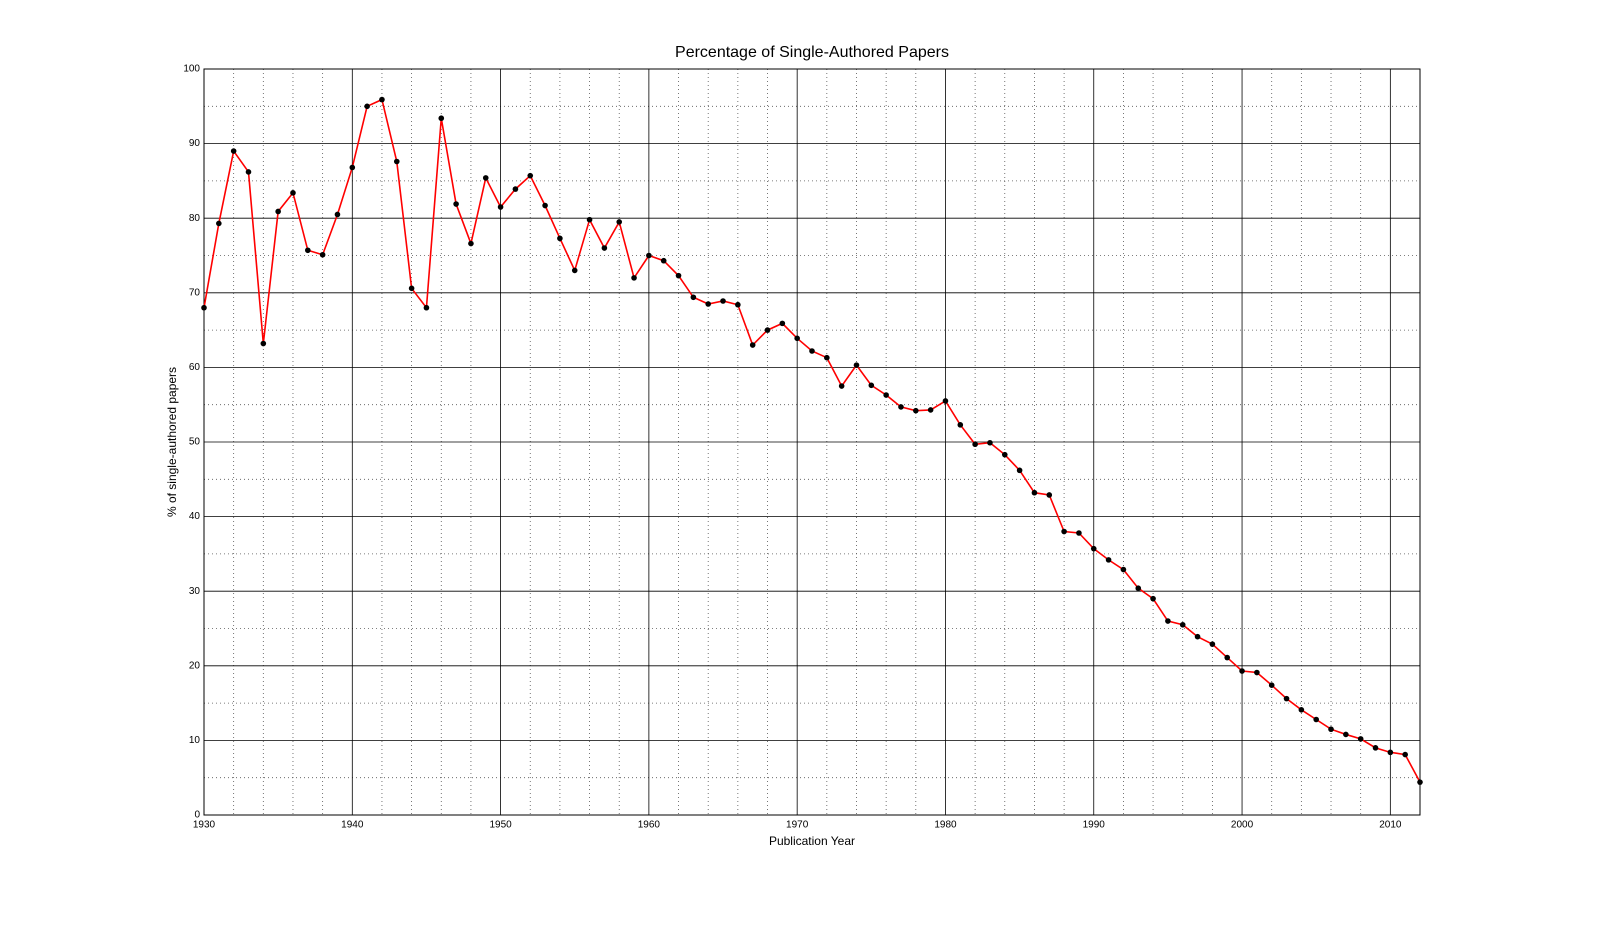 The image size is (1600, 934). What do you see at coordinates (197, 815) in the screenshot?
I see `y-tick-label: 0` at bounding box center [197, 815].